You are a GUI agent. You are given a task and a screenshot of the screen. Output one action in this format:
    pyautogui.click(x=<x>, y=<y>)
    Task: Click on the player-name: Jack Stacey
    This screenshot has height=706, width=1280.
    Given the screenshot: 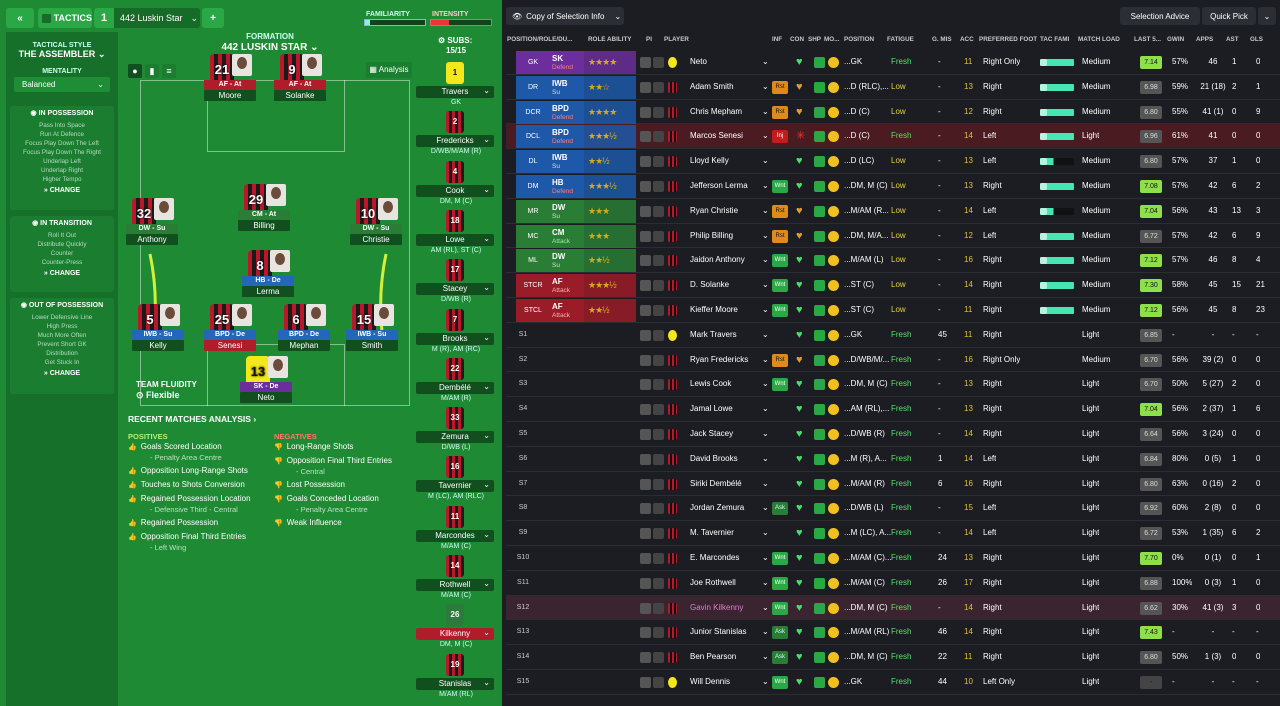 What is the action you would take?
    pyautogui.click(x=712, y=433)
    